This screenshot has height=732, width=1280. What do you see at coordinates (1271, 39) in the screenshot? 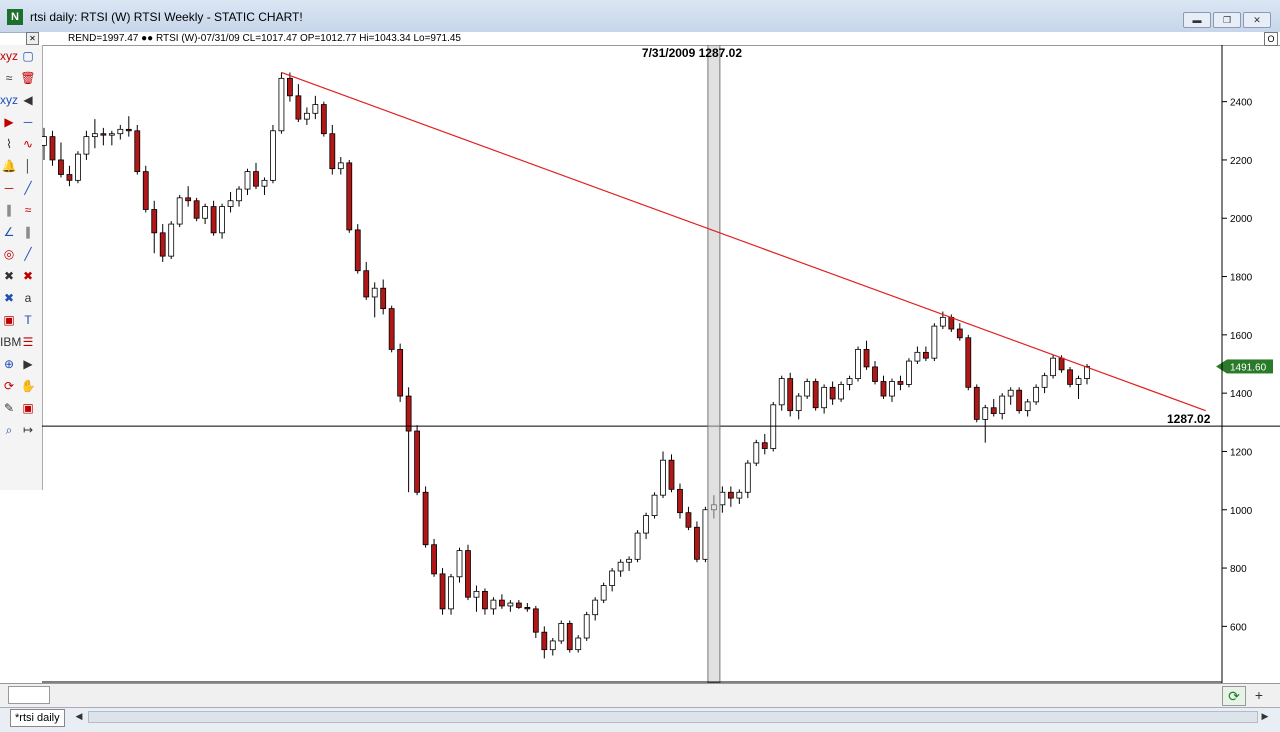
I see `info-bar-right-label: O` at bounding box center [1271, 39].